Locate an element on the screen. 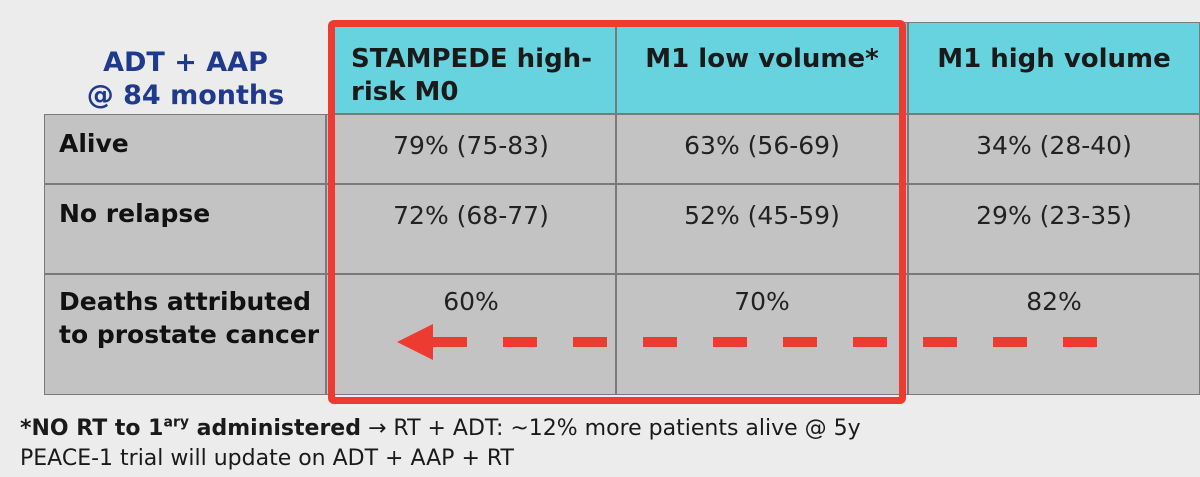 The width and height of the screenshot is (1200, 477). cell-deaths-m1-low: 70% is located at coordinates (762, 334).